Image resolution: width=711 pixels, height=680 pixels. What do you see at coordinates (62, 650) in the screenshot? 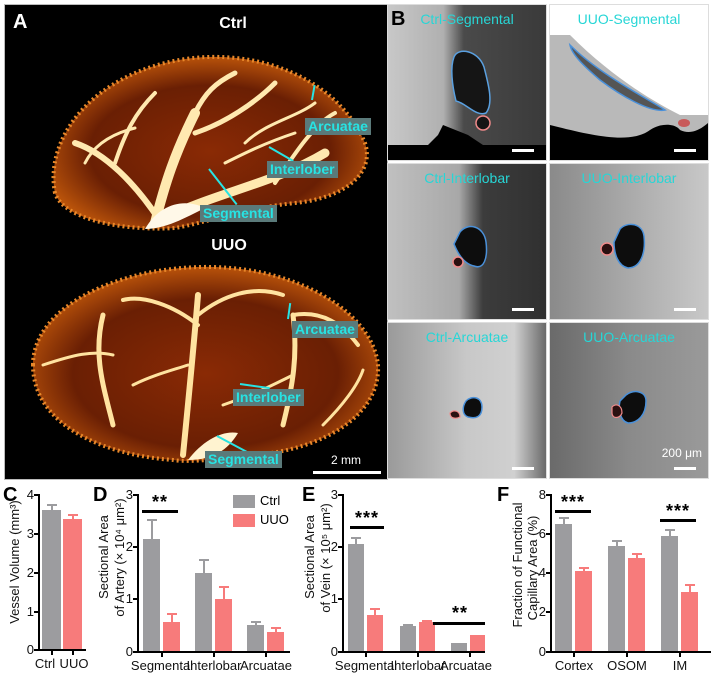
I see `c-x-axis` at bounding box center [62, 650].